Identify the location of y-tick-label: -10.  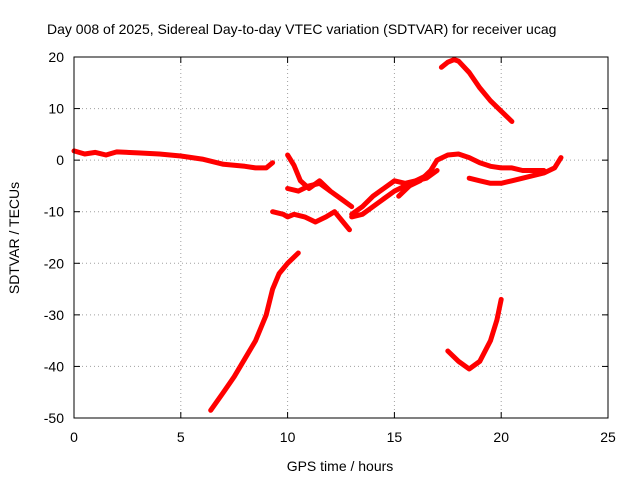
(54, 212).